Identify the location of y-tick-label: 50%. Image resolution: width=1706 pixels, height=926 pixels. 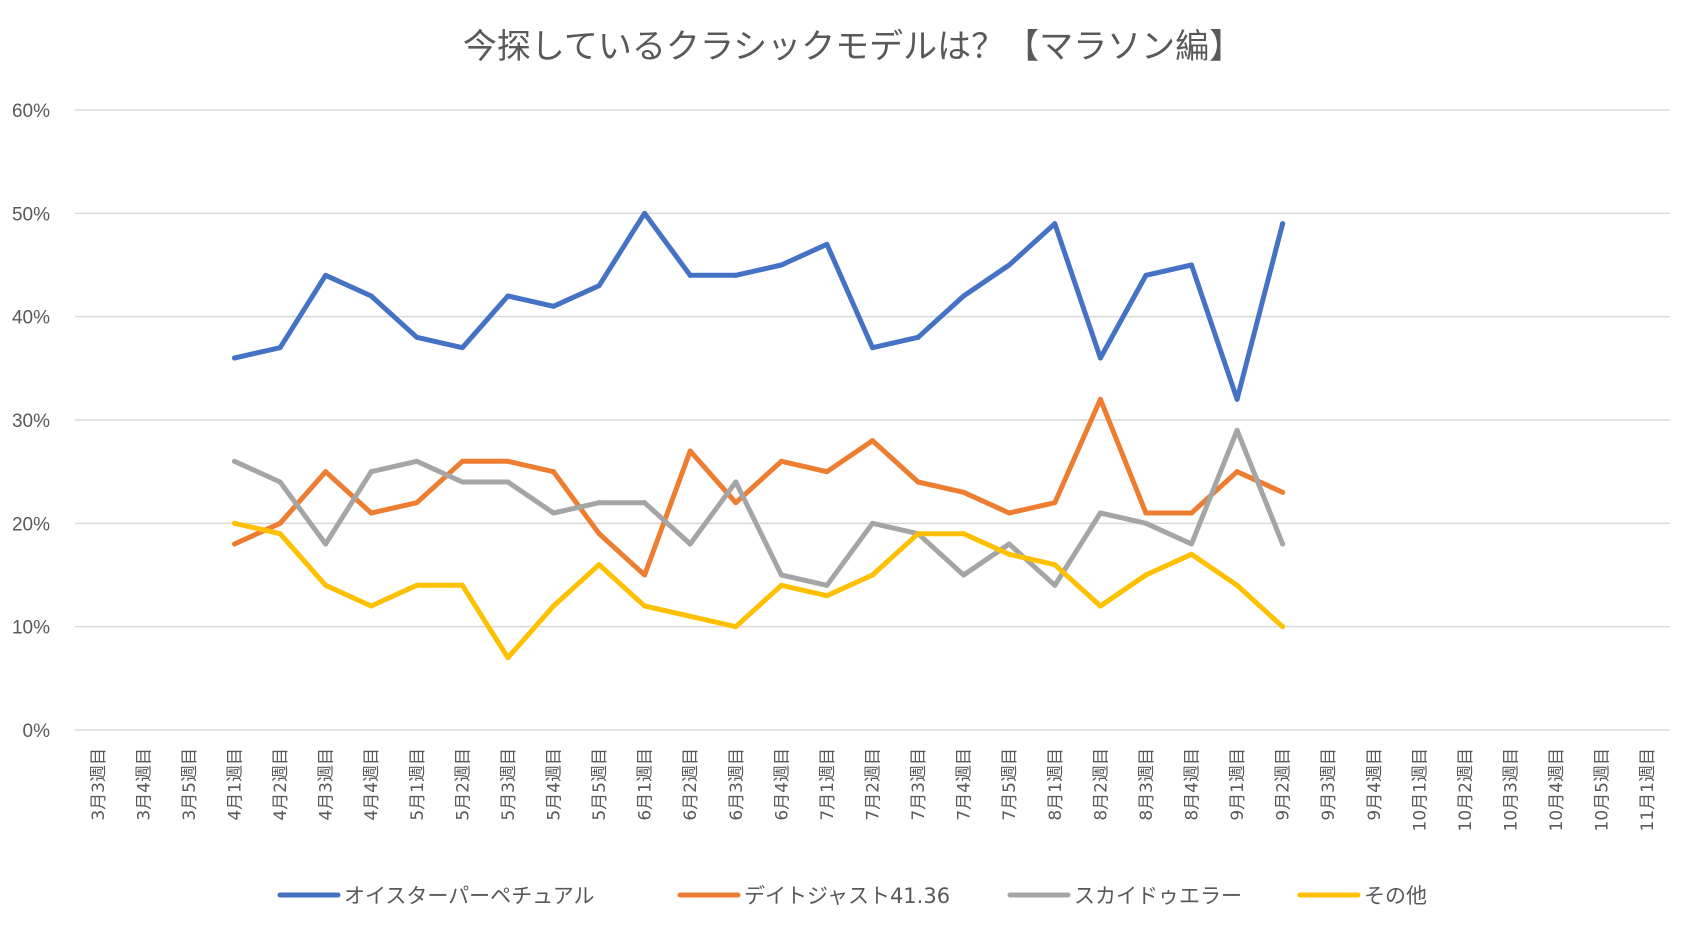
(31, 214).